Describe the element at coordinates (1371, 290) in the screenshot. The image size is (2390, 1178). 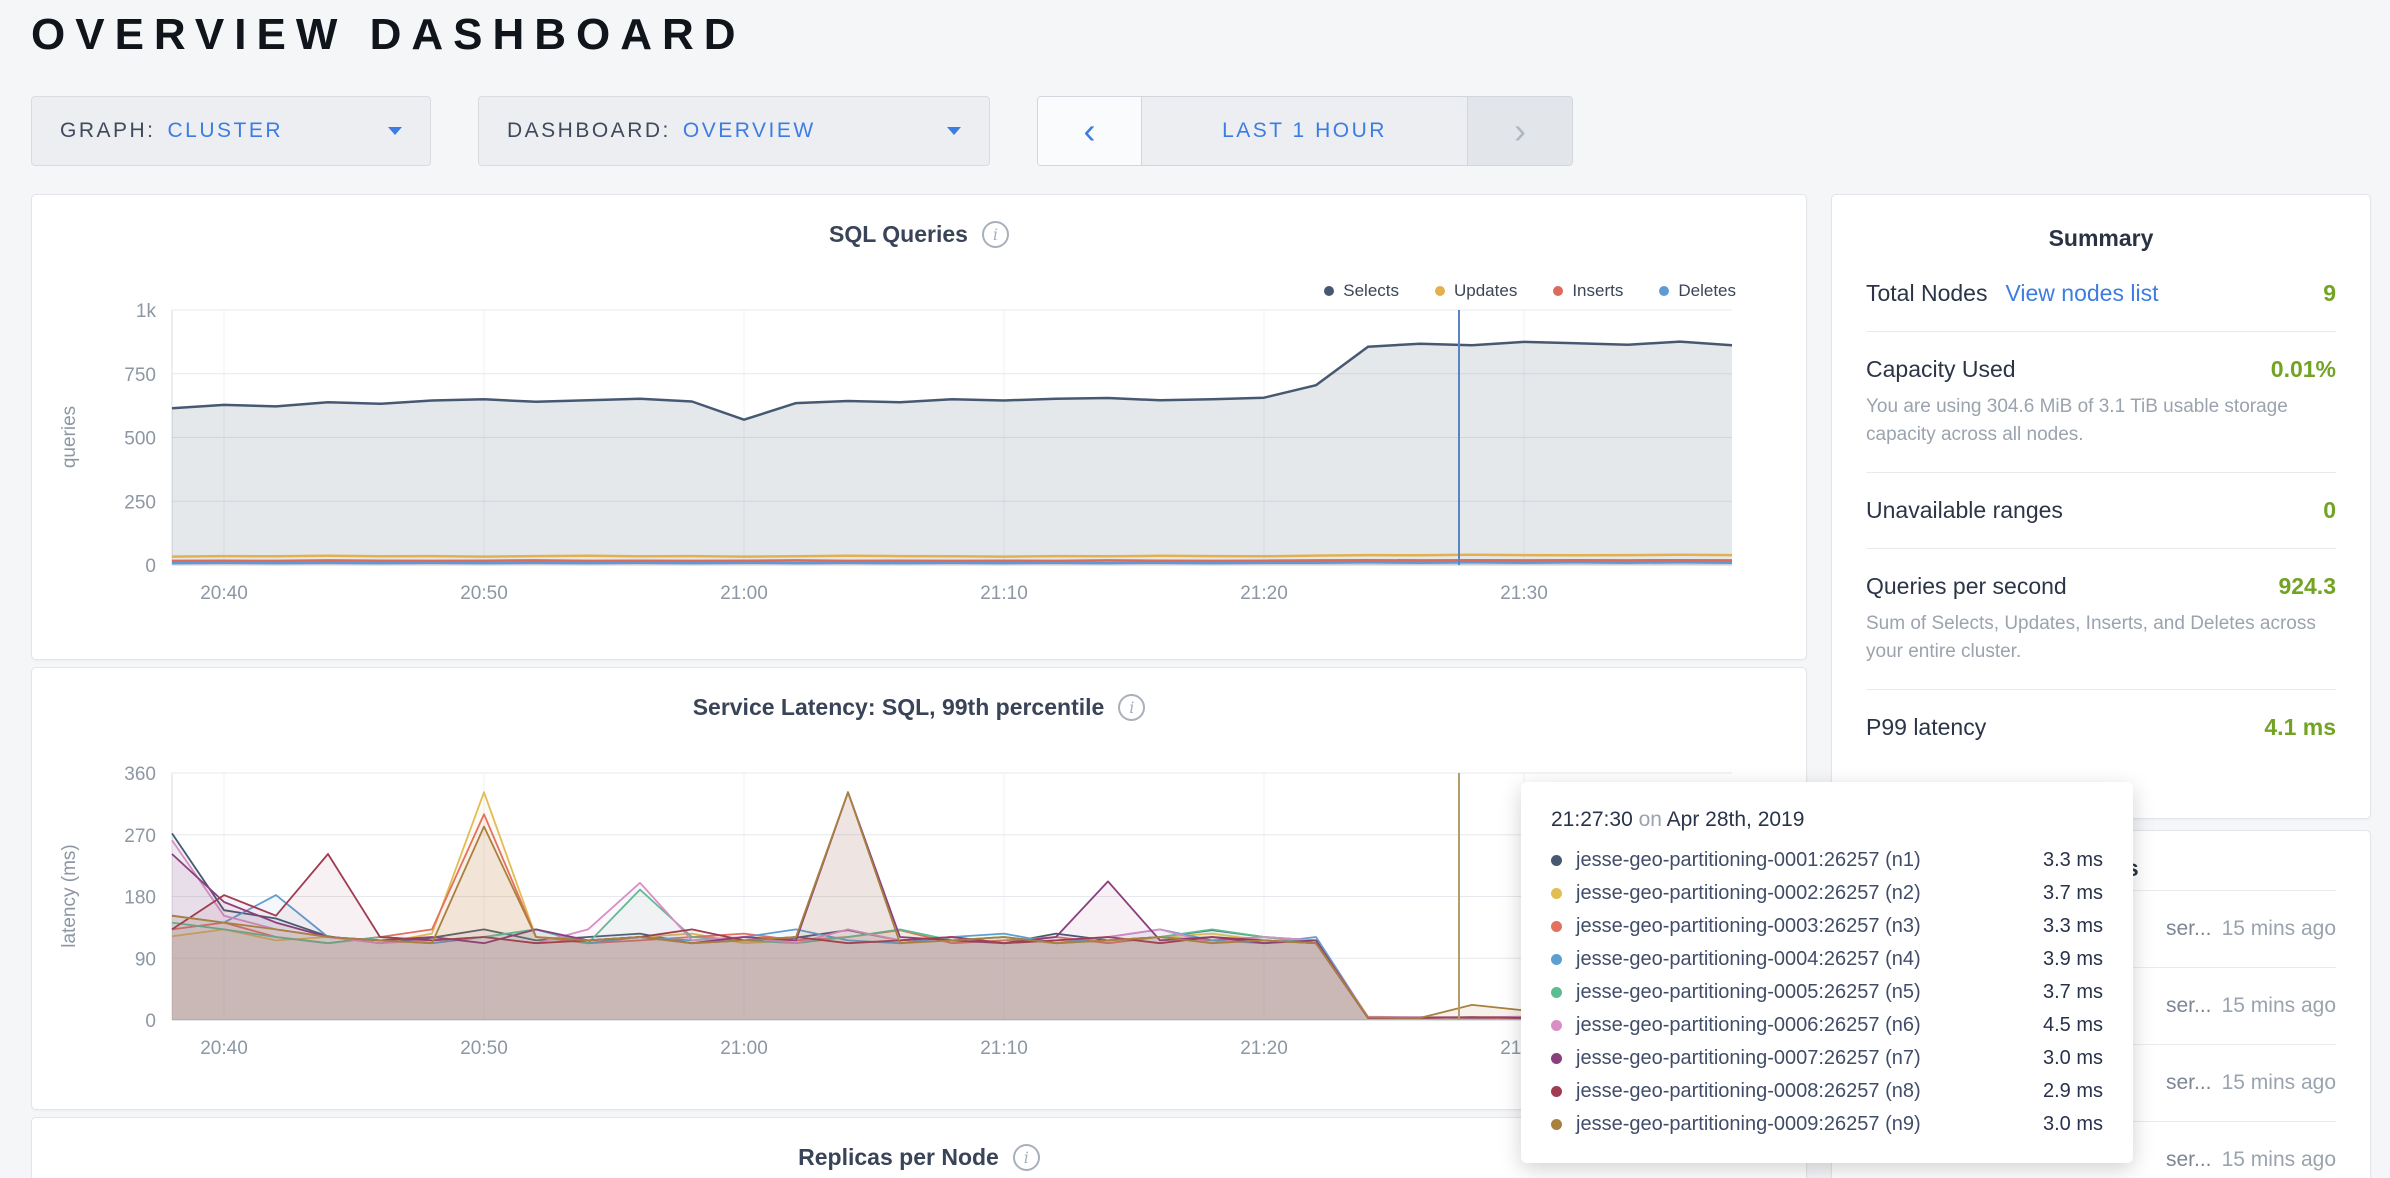
I see `legend-label: Selects` at that location.